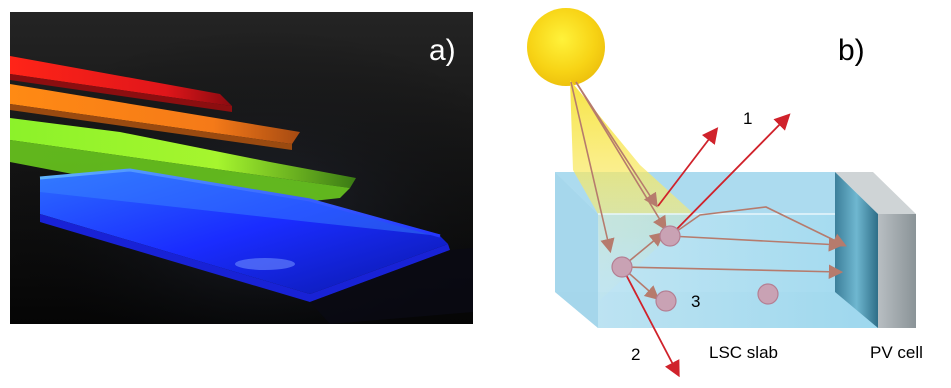 This screenshot has width=951, height=388. What do you see at coordinates (743, 352) in the screenshot?
I see `lsc-slab-label: LSC slab` at bounding box center [743, 352].